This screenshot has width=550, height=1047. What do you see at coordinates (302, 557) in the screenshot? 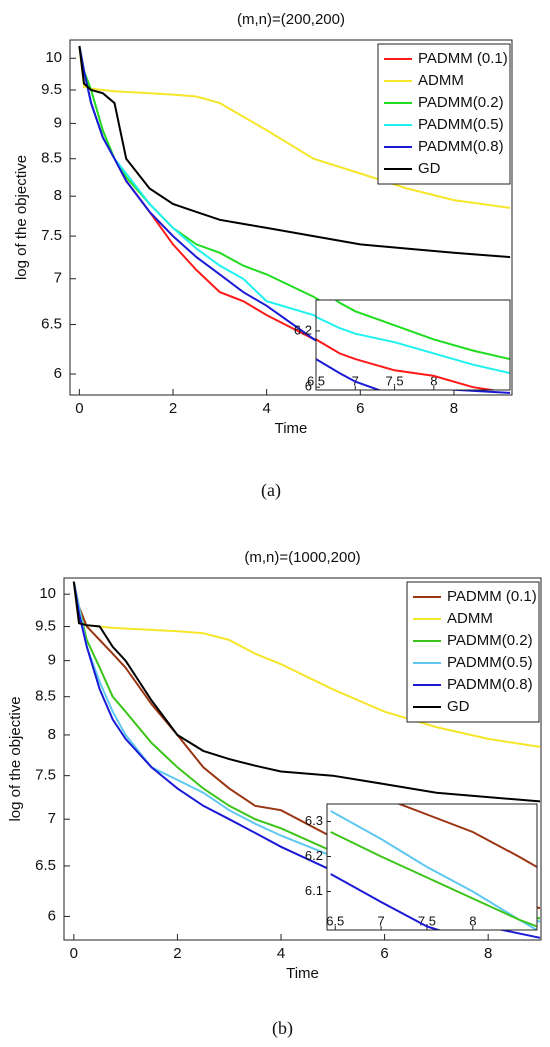
I see `chart-title: (m,n)=(1000,200)` at bounding box center [302, 557].